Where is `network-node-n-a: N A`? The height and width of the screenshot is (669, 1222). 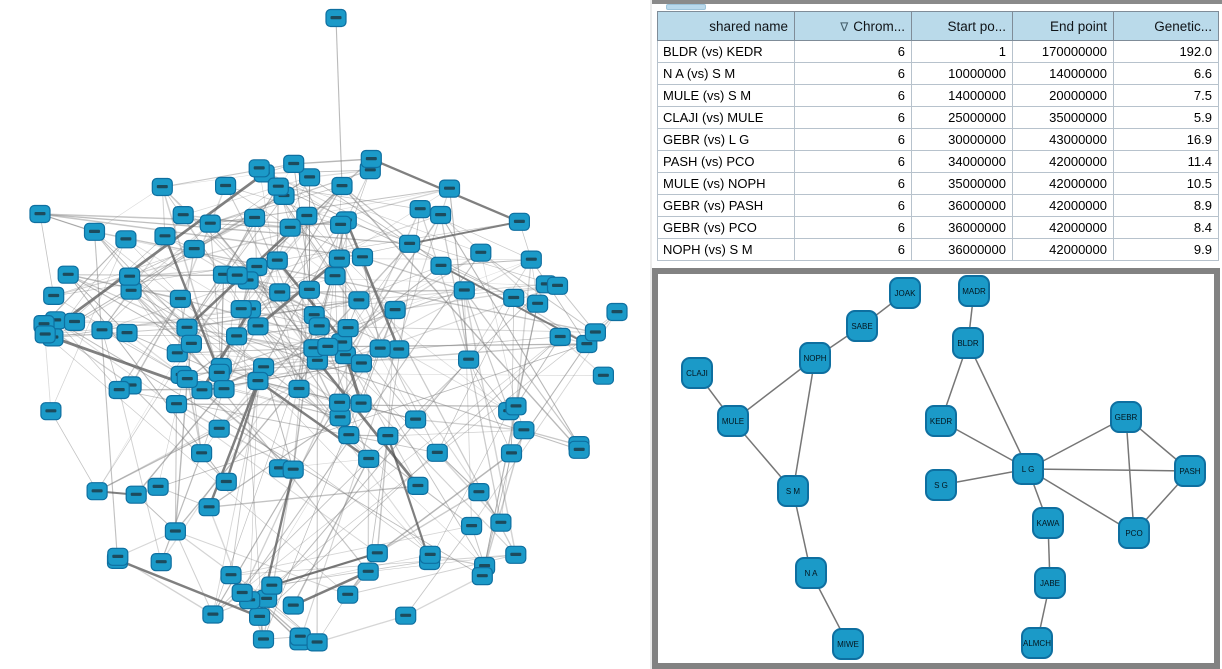
network-node-n-a: N A is located at coordinates (811, 573).